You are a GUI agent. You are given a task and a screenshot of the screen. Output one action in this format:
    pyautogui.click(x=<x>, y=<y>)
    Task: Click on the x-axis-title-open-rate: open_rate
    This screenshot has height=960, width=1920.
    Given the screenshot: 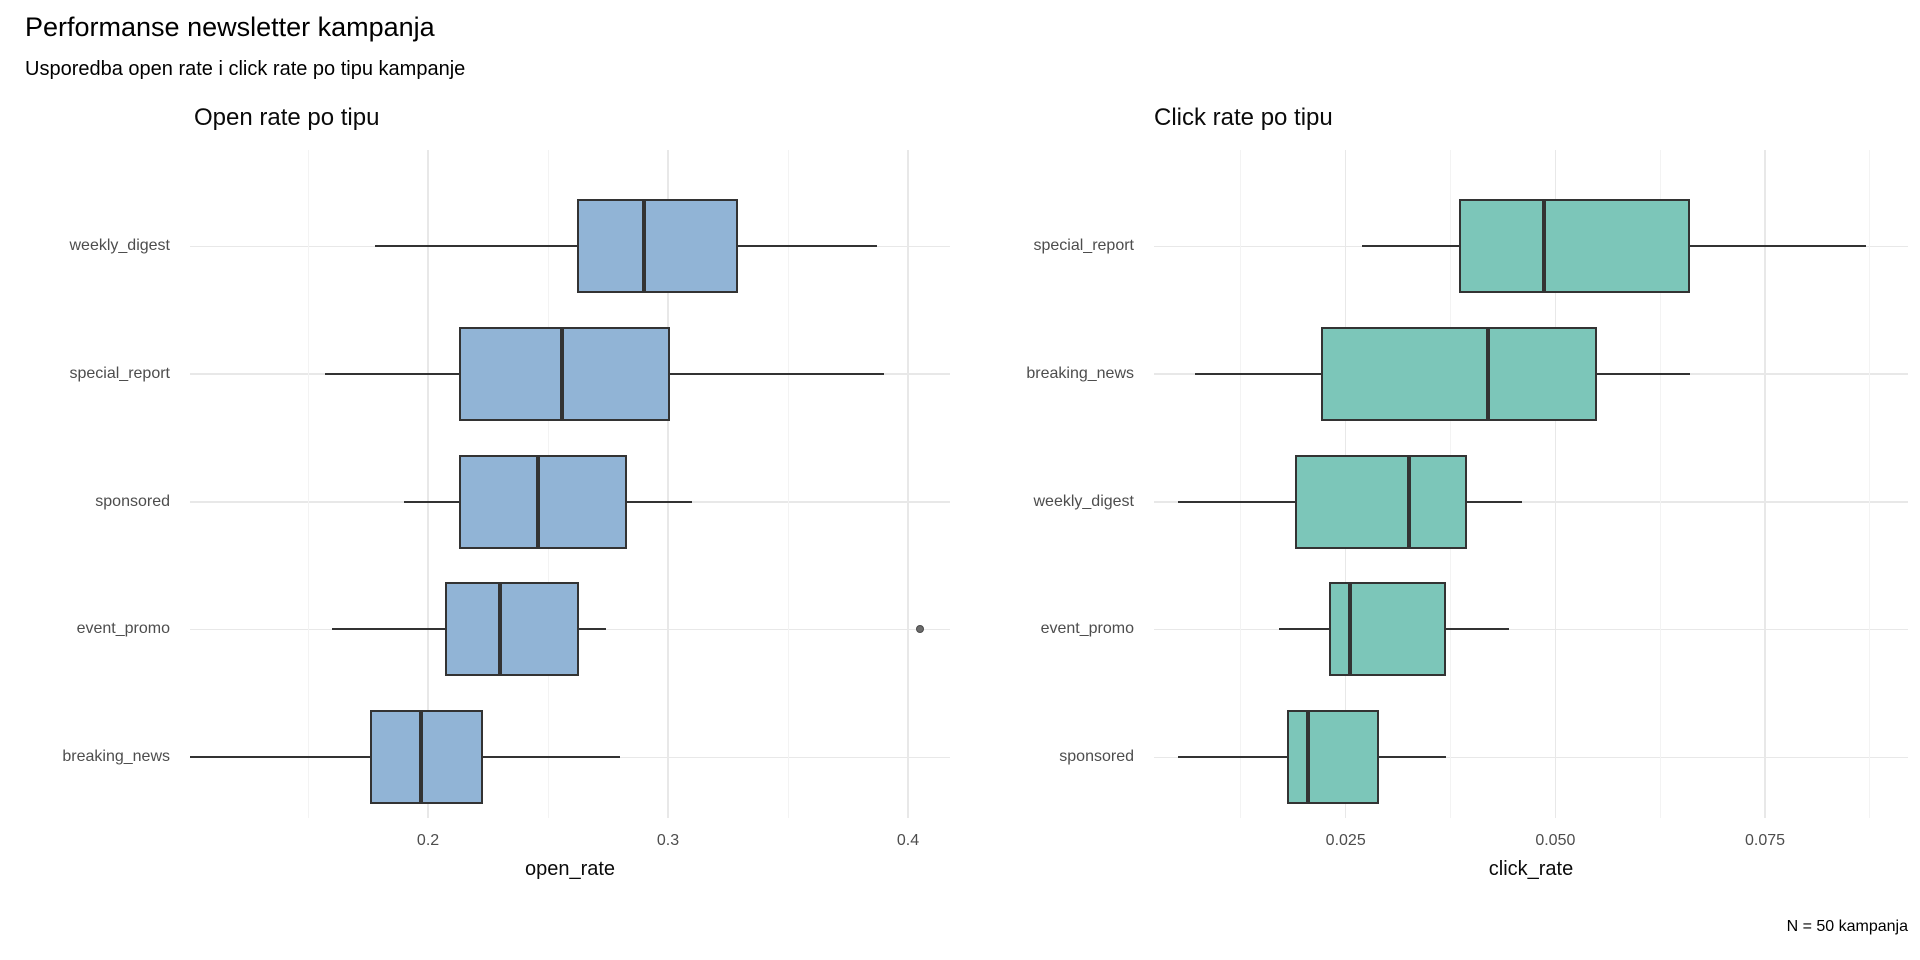 What is the action you would take?
    pyautogui.click(x=570, y=869)
    